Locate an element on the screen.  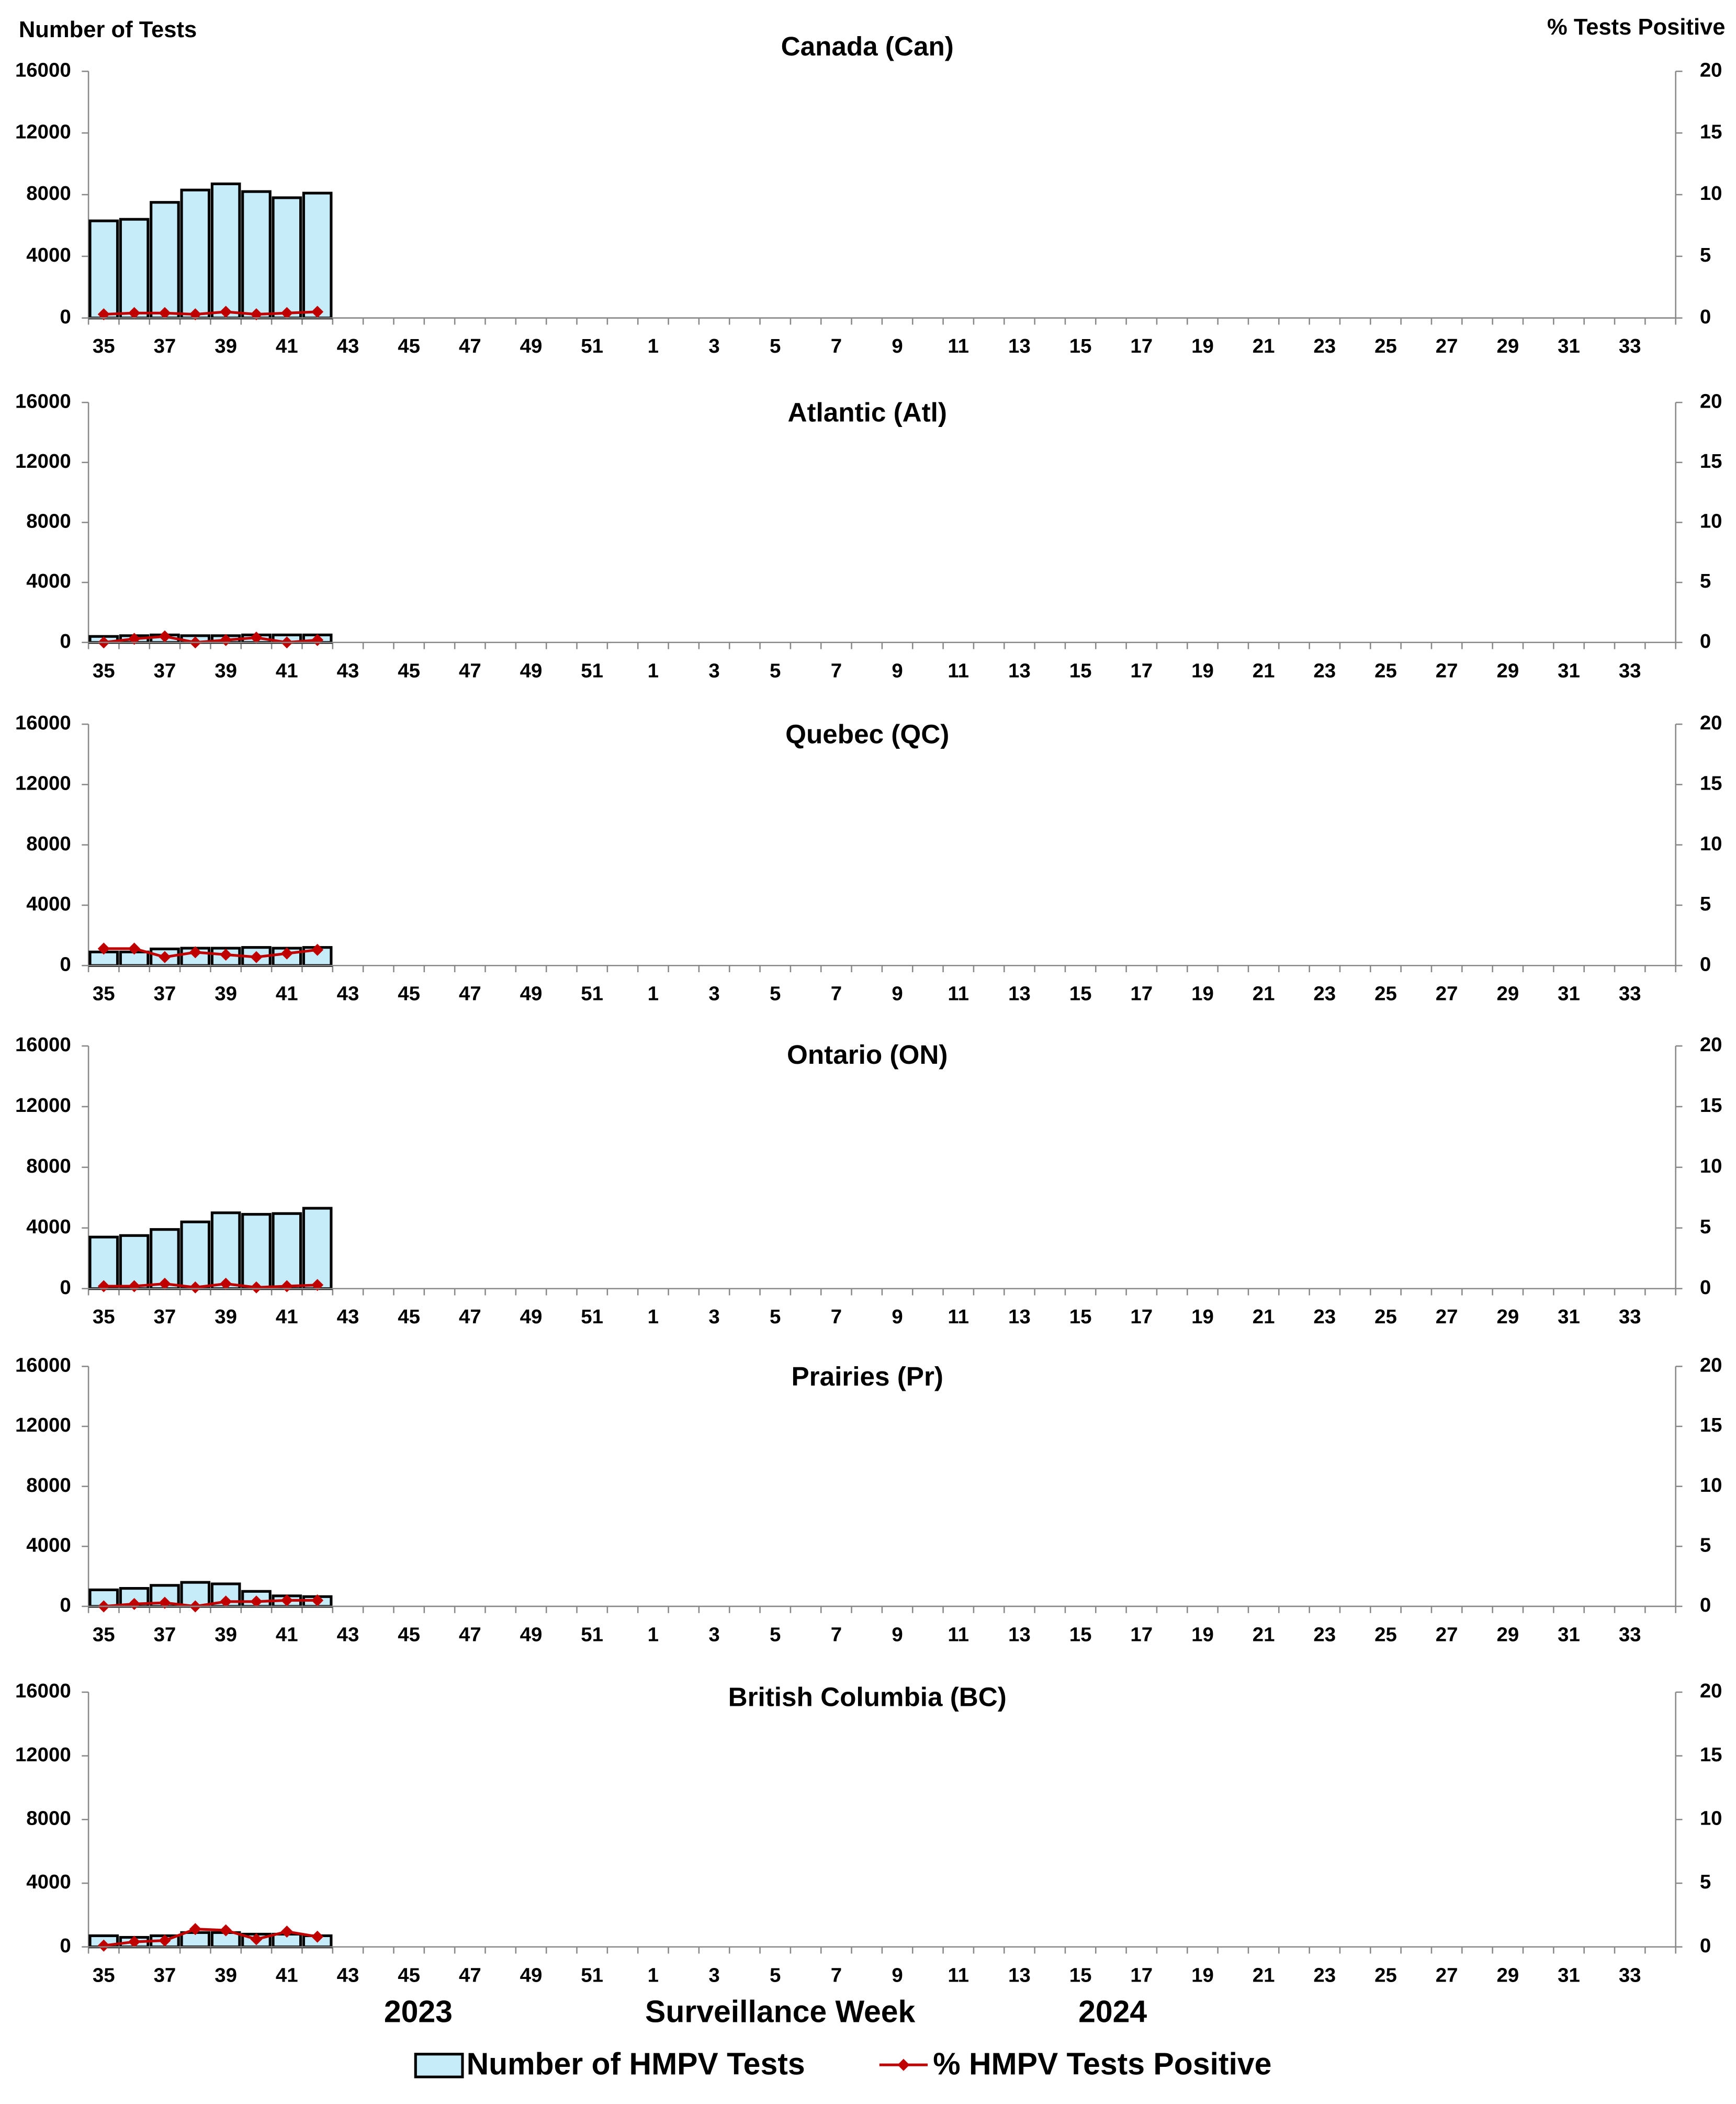
x-tick-label: 29 is located at coordinates (1508, 1635).